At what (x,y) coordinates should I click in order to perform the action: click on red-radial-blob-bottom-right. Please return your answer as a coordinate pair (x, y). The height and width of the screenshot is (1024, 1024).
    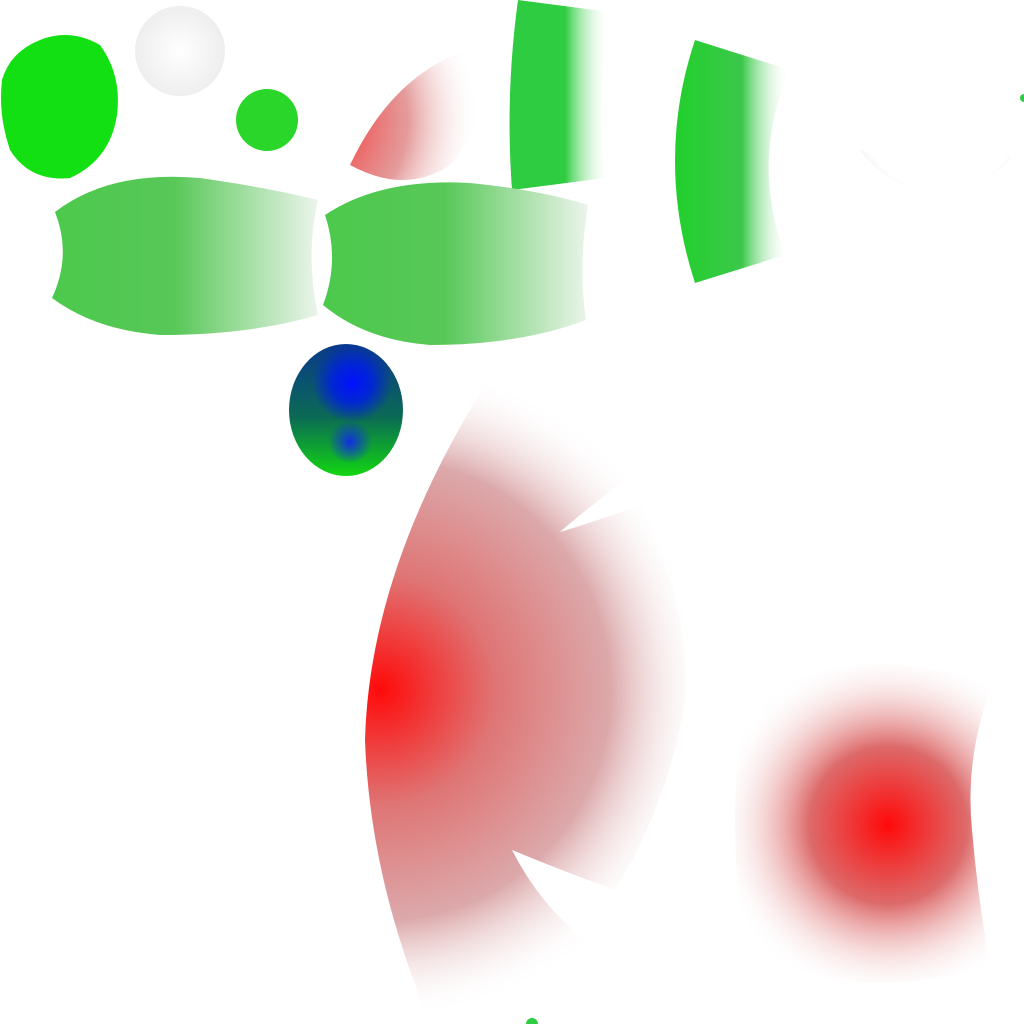
    Looking at the image, I should click on (862, 823).